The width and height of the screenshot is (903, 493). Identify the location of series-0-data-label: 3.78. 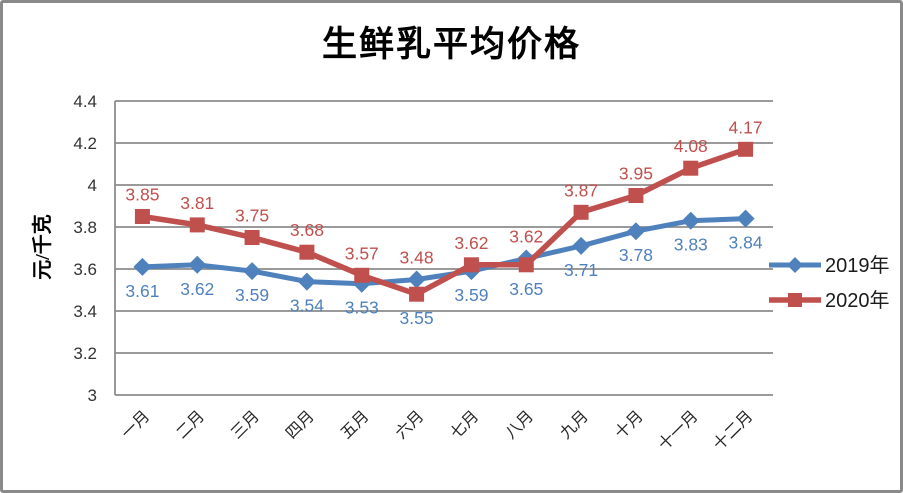
(636, 255).